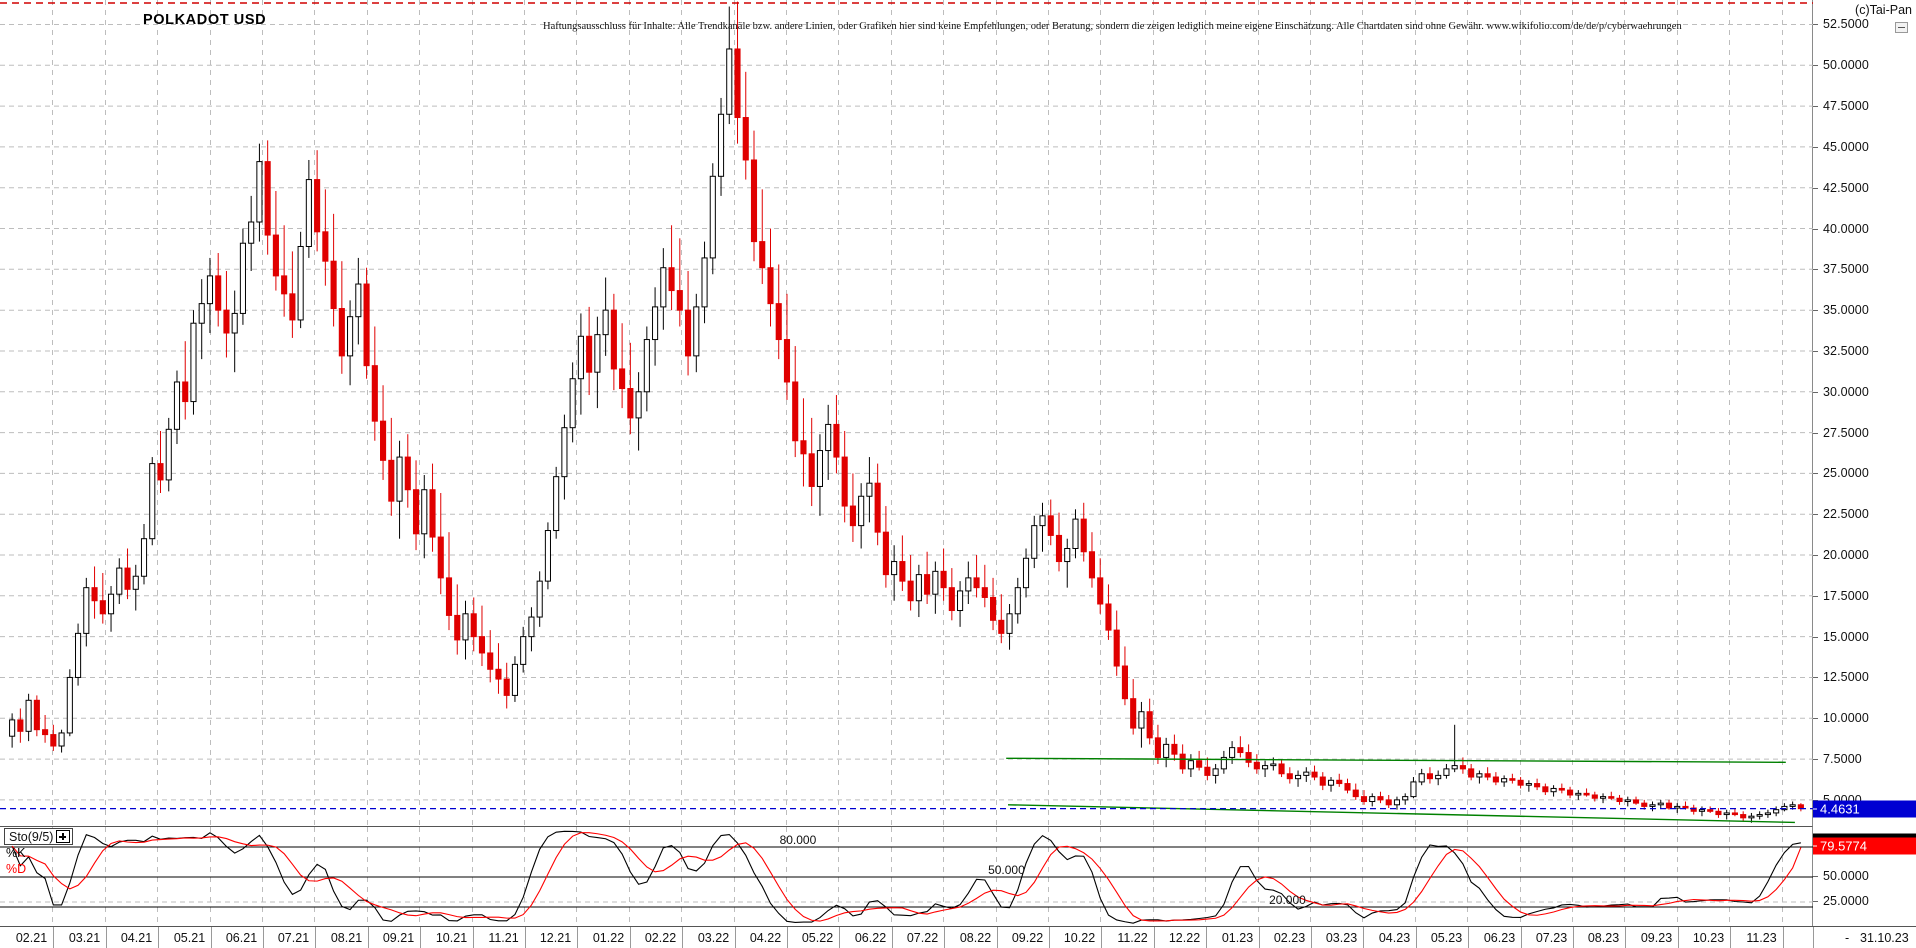  I want to click on vendor-watermark: (c)Tai-Pan, so click(1883, 10).